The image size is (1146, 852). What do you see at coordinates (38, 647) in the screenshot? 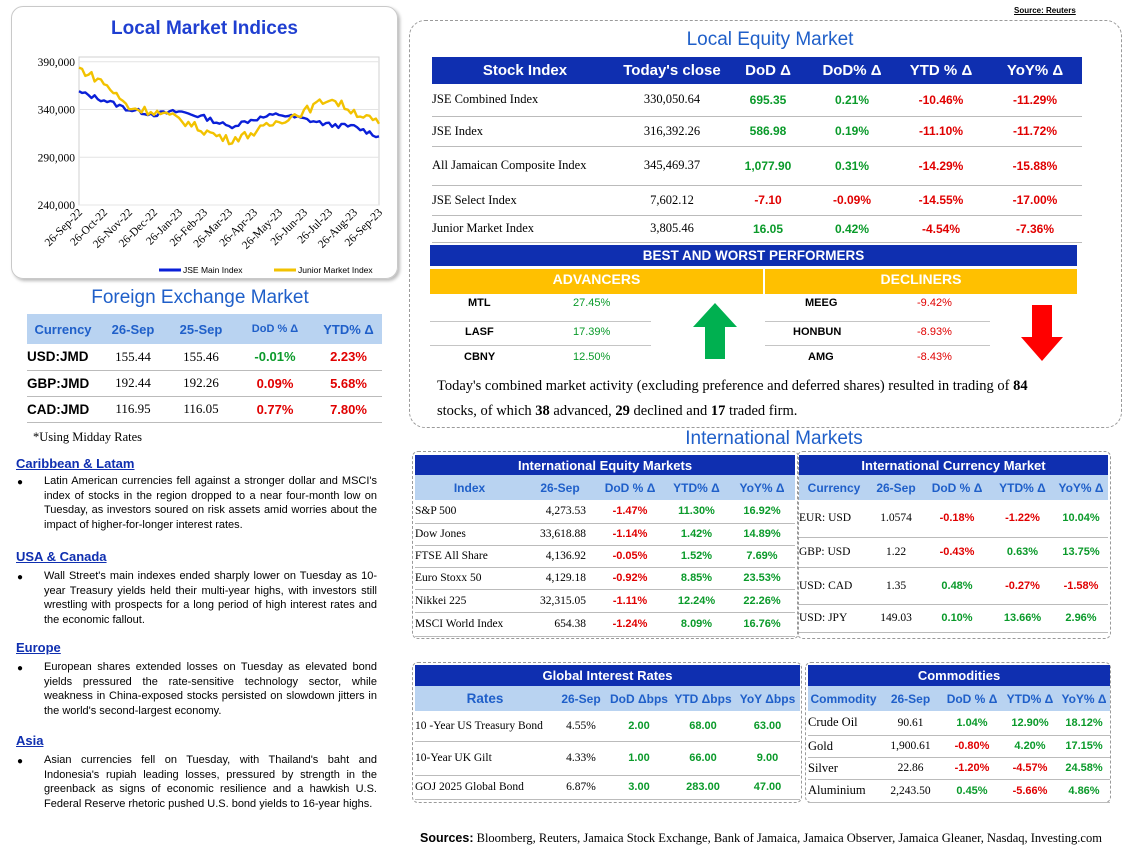
I see `news-heading-europe: Europe` at bounding box center [38, 647].